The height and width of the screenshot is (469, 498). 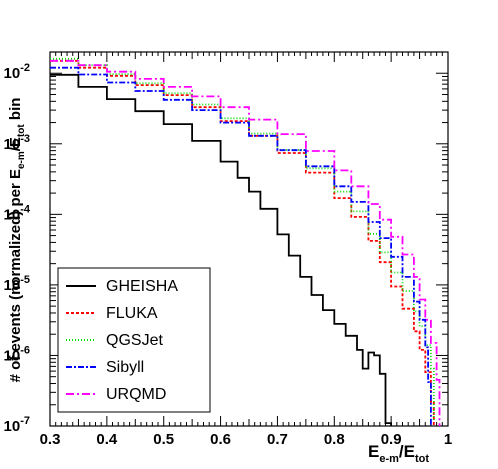 I want to click on legend-label-urqmd: URQMD, so click(x=136, y=394).